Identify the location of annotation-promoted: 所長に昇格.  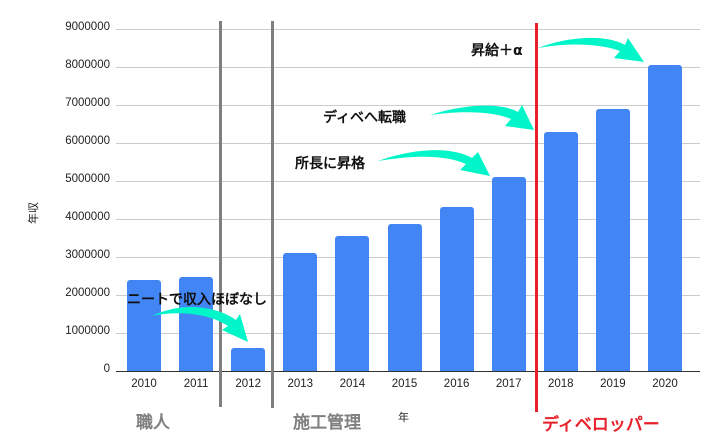
(330, 164).